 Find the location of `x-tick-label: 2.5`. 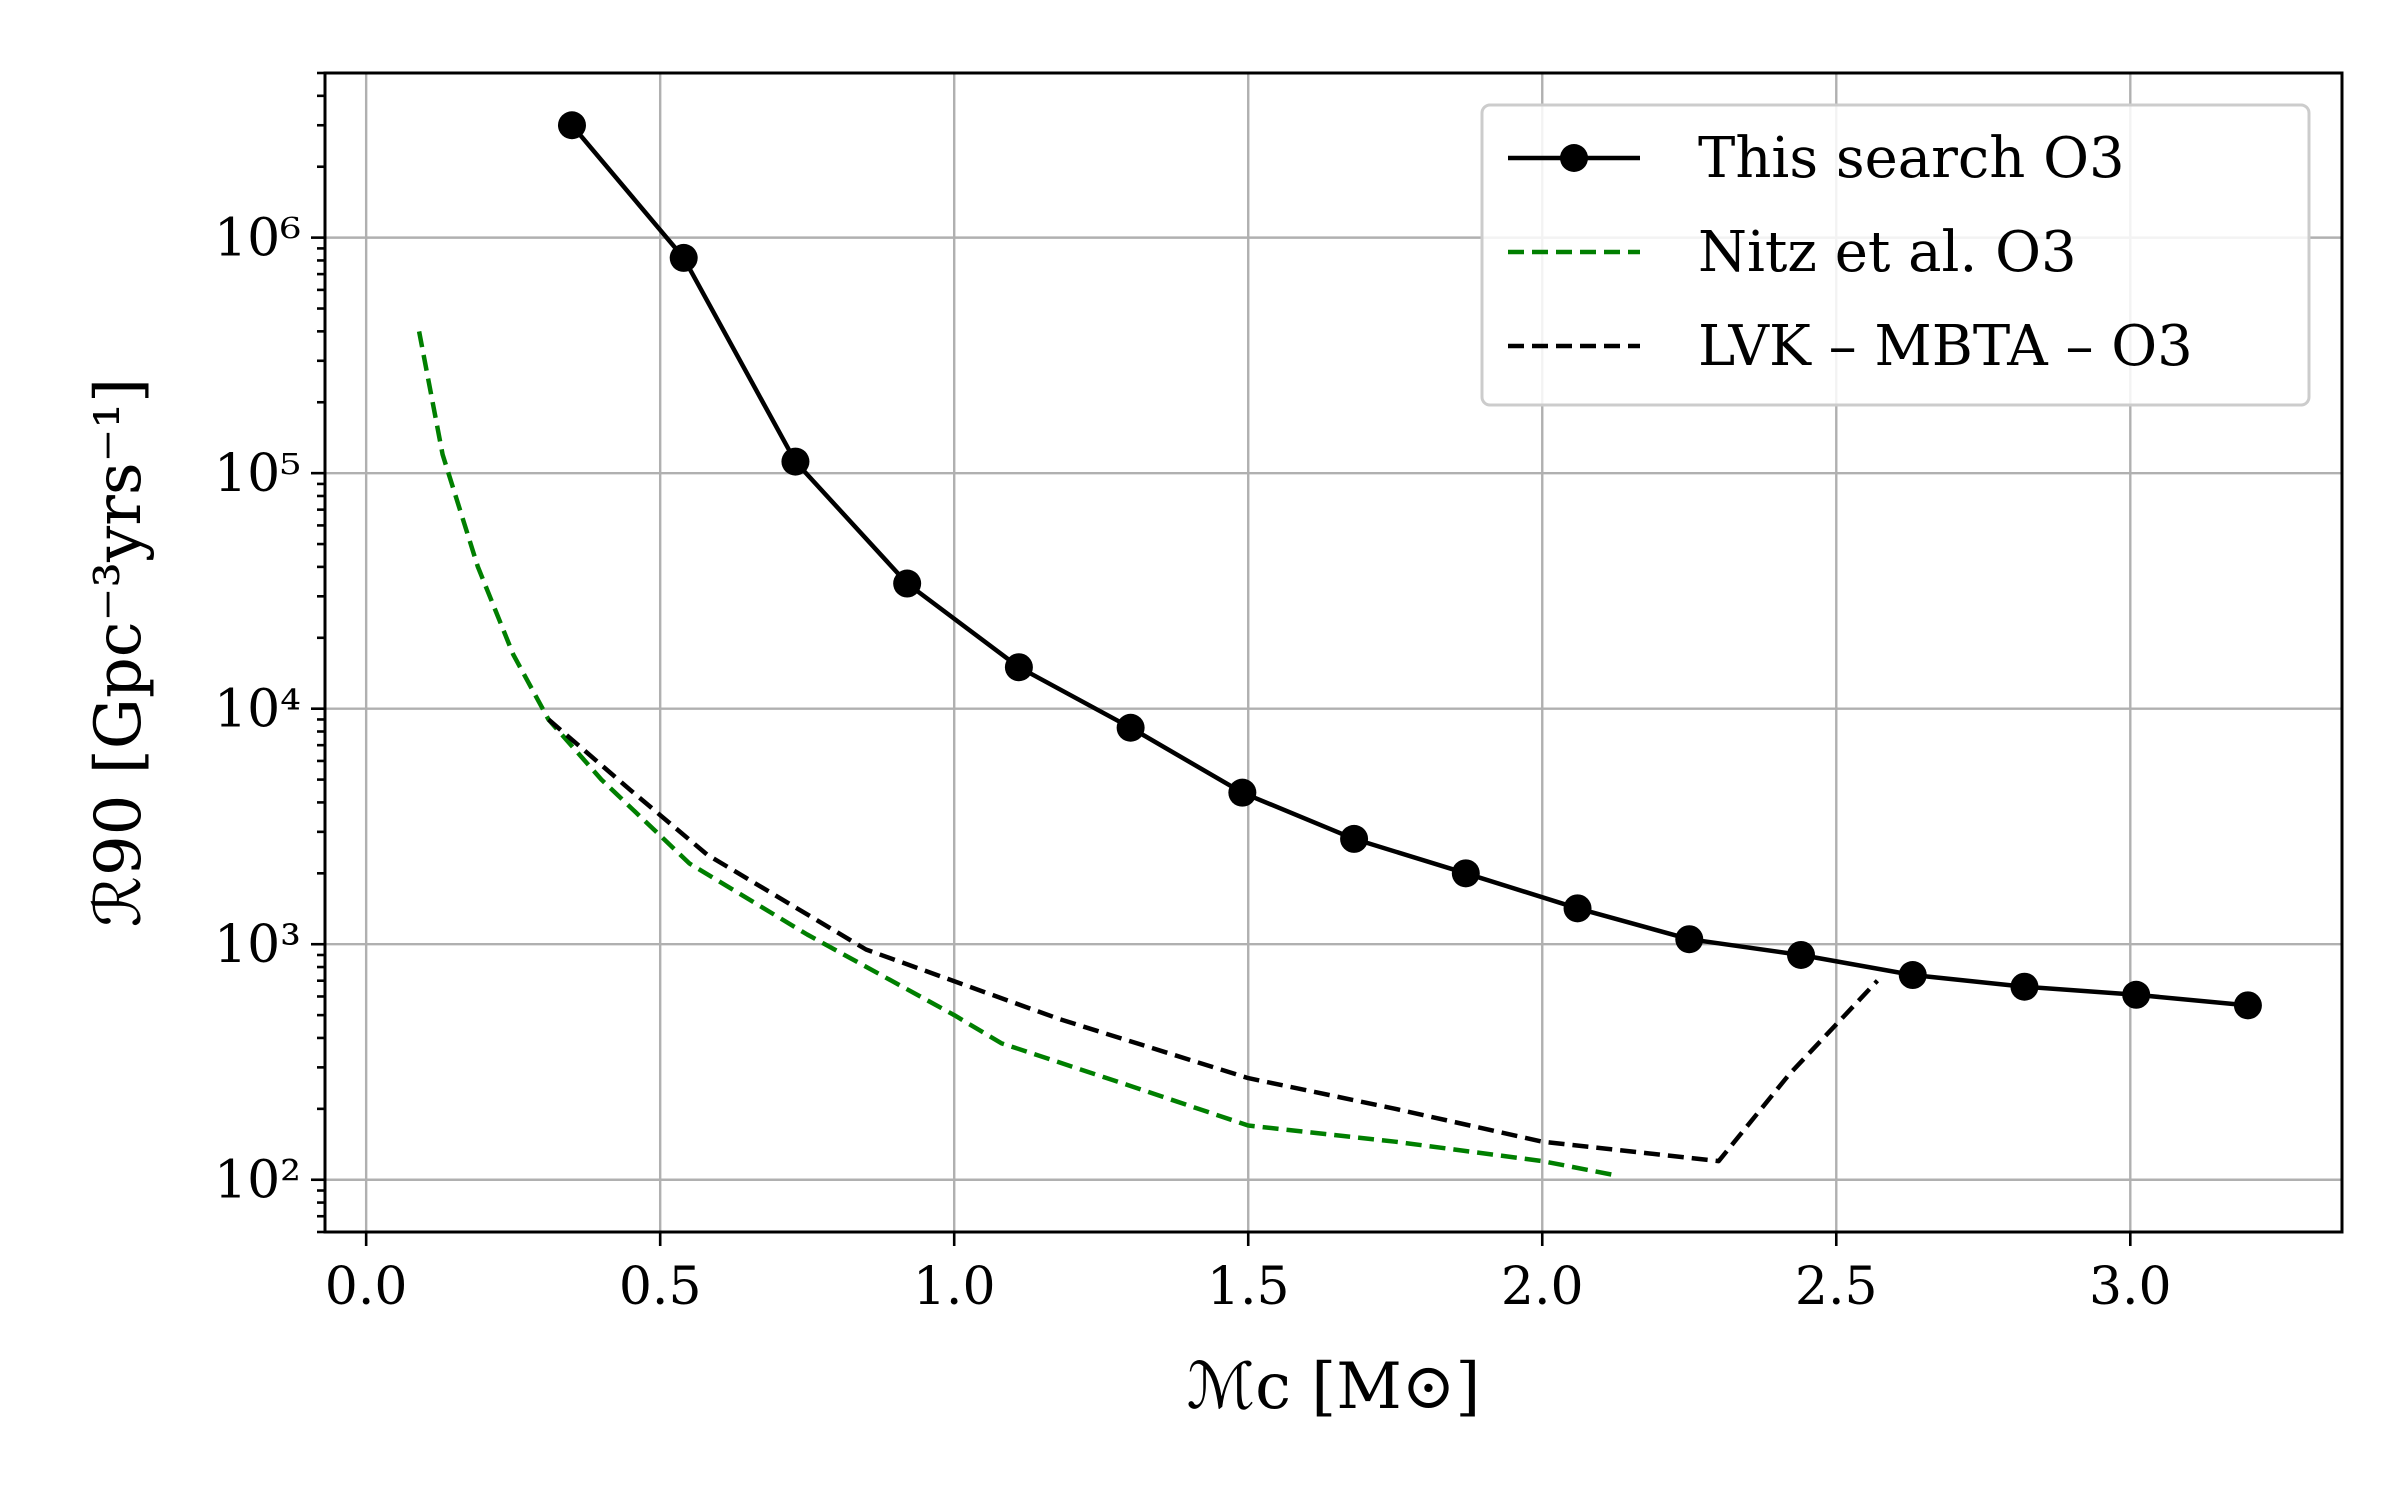

x-tick-label: 2.5 is located at coordinates (1836, 1287).